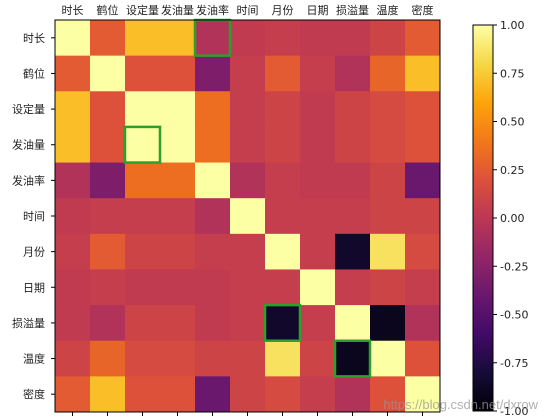 The image size is (550, 420). Describe the element at coordinates (512, 122) in the screenshot. I see `colorbar-tick-label: 0.50` at that location.